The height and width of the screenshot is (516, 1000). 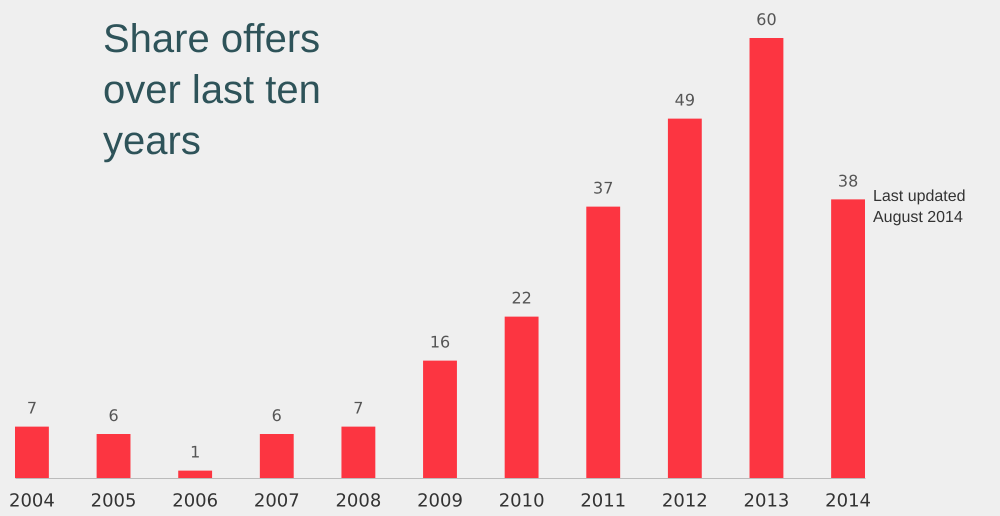 What do you see at coordinates (848, 180) in the screenshot?
I see `data-label: 38` at bounding box center [848, 180].